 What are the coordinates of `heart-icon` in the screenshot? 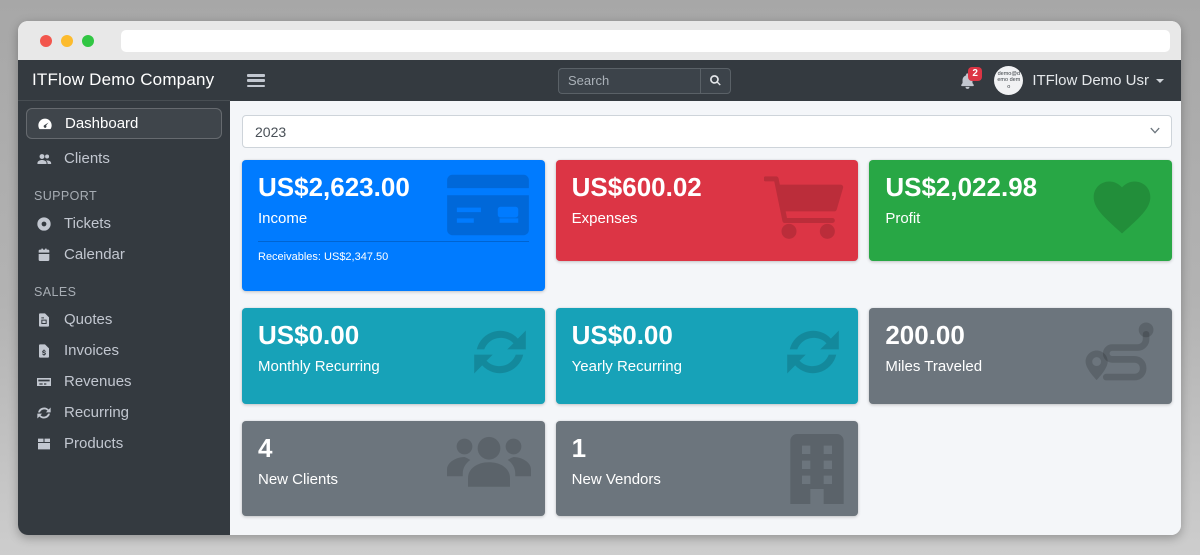 It's located at (1122, 207).